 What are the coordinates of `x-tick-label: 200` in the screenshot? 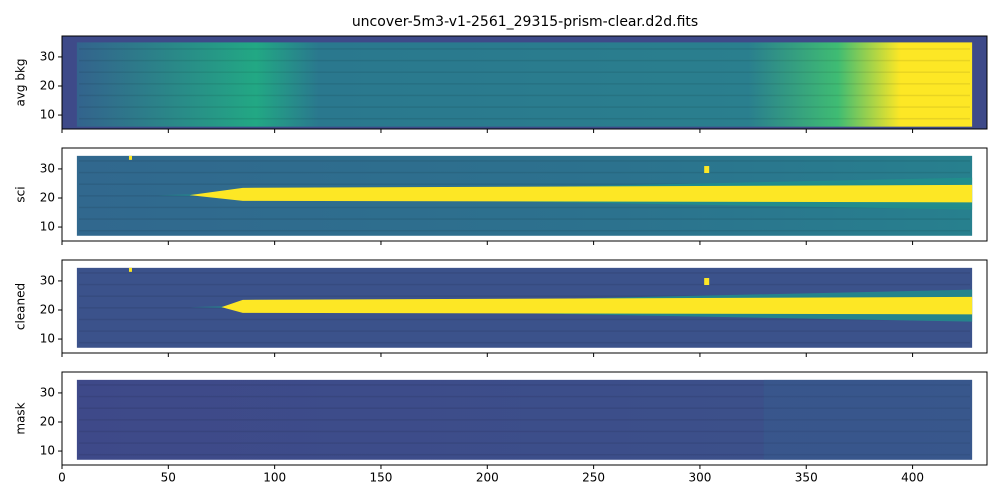 It's located at (487, 478).